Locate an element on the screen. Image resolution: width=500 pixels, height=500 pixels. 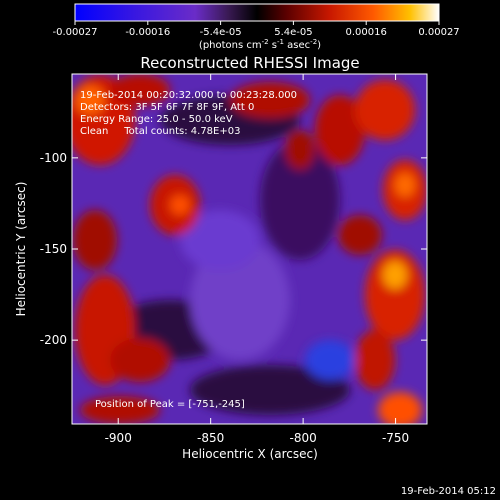
x-tick-label: -900 is located at coordinates (118, 438).